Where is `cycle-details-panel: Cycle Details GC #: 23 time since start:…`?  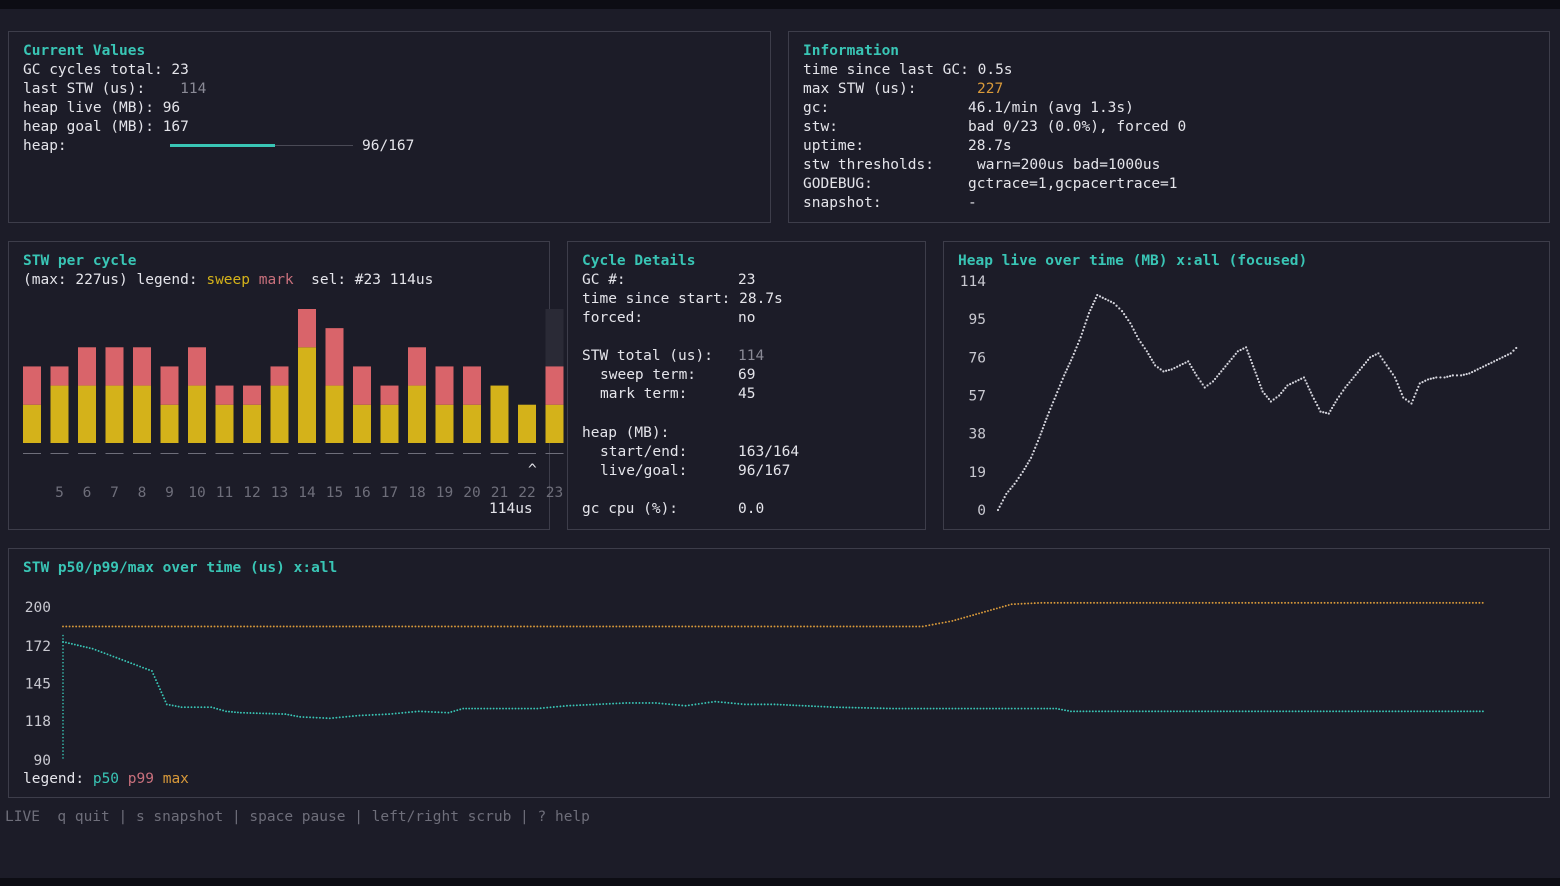
cycle-details-panel: Cycle Details GC #: 23 time since start:… is located at coordinates (746, 385).